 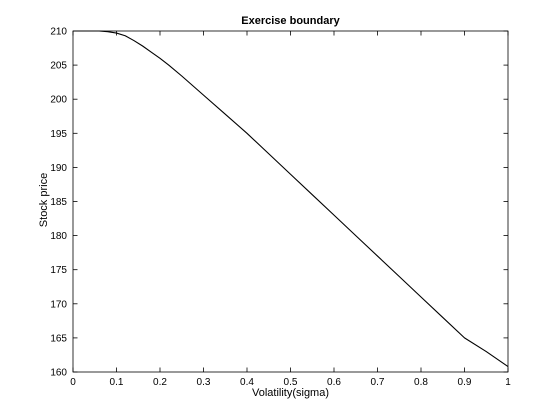 What do you see at coordinates (58, 236) in the screenshot?
I see `y-tick-label: 180` at bounding box center [58, 236].